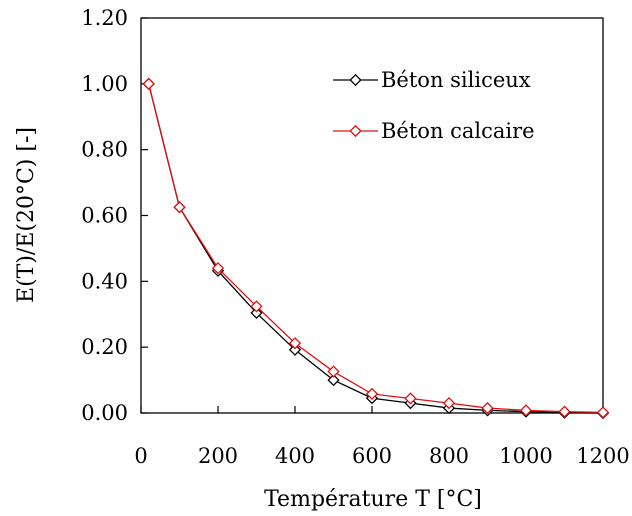 The width and height of the screenshot is (632, 516). Describe the element at coordinates (104, 84) in the screenshot. I see `y-tick-label: 1.00` at that location.